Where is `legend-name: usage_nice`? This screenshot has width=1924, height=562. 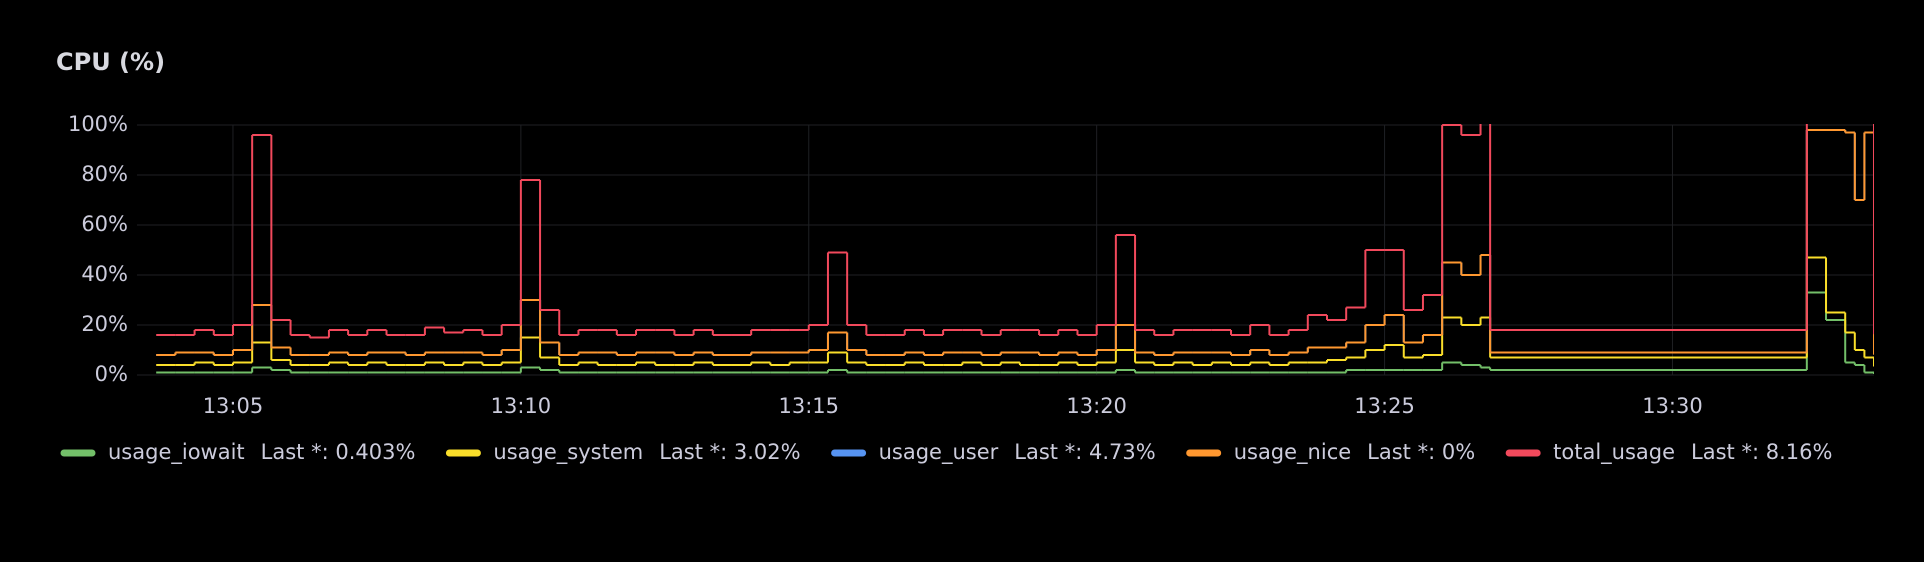
legend-name: usage_nice is located at coordinates (1292, 452).